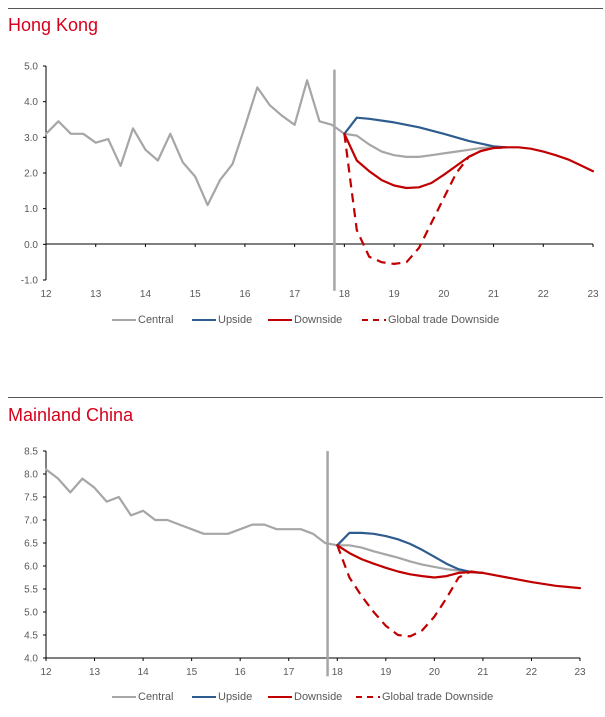  What do you see at coordinates (31, 475) in the screenshot?
I see `y-tick-label: 8.0` at bounding box center [31, 475].